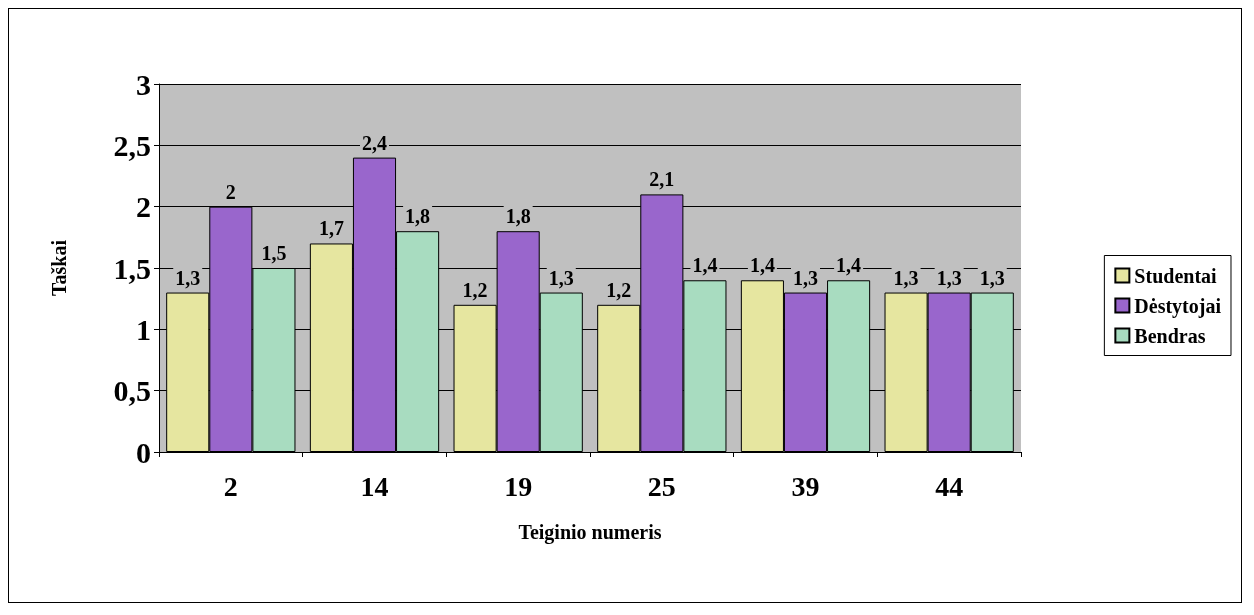 This screenshot has width=1254, height=615. Describe the element at coordinates (143, 207) in the screenshot. I see `y-tick-label: 2` at that location.